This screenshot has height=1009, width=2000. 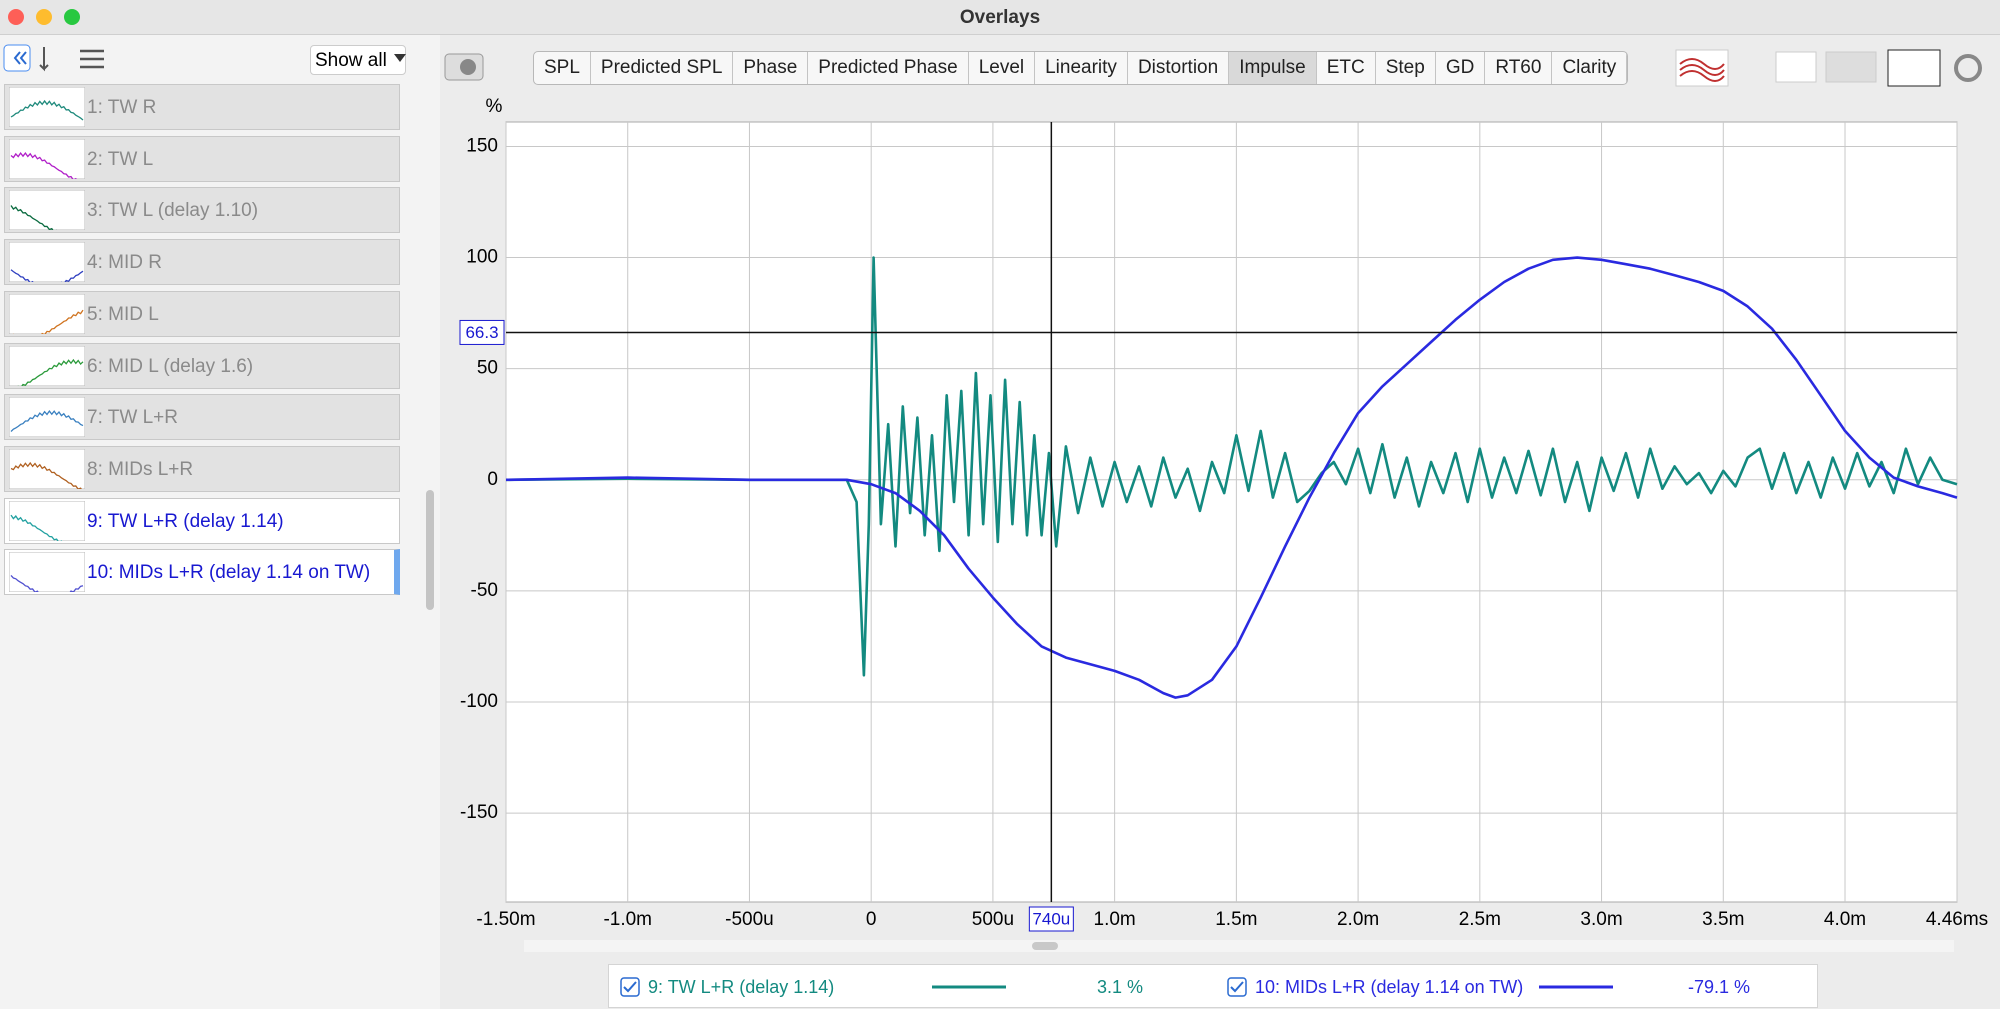 What do you see at coordinates (124, 263) in the screenshot?
I see `item-label: 4: MID R` at bounding box center [124, 263].